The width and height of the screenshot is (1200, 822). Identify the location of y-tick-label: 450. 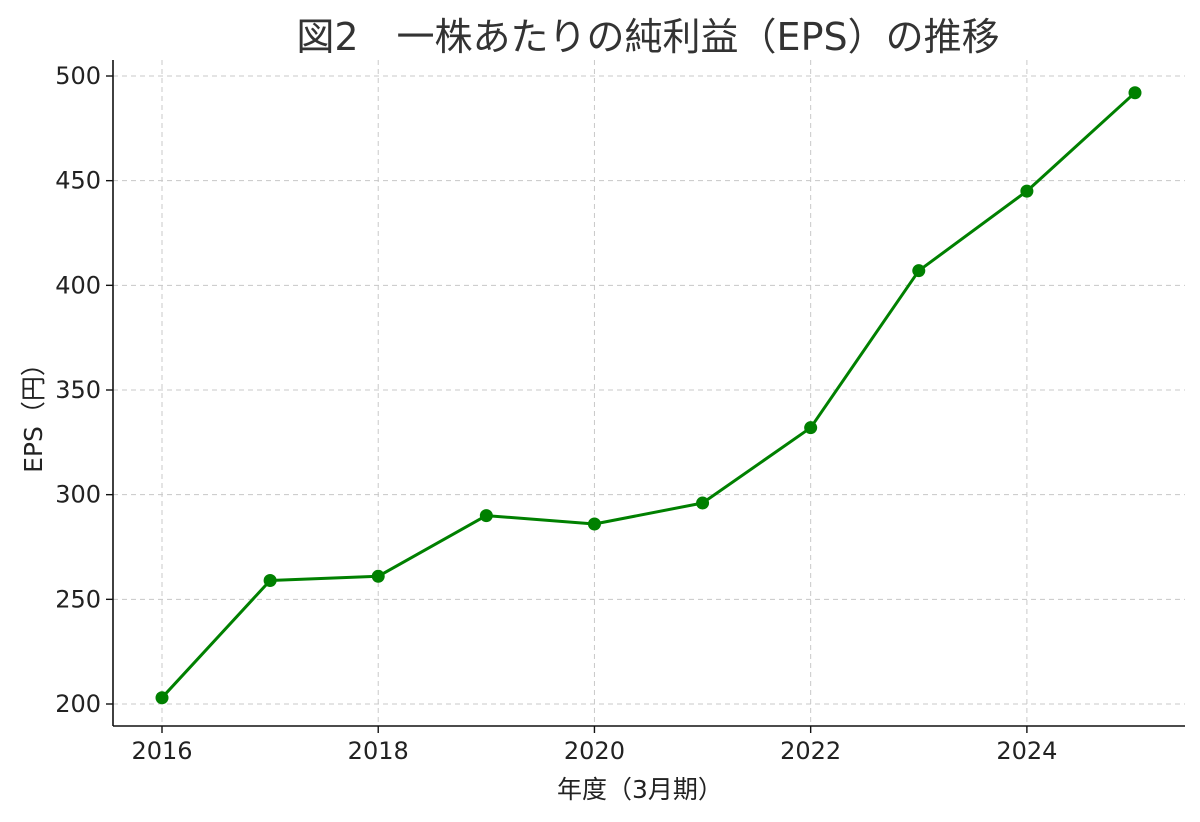
(78, 181).